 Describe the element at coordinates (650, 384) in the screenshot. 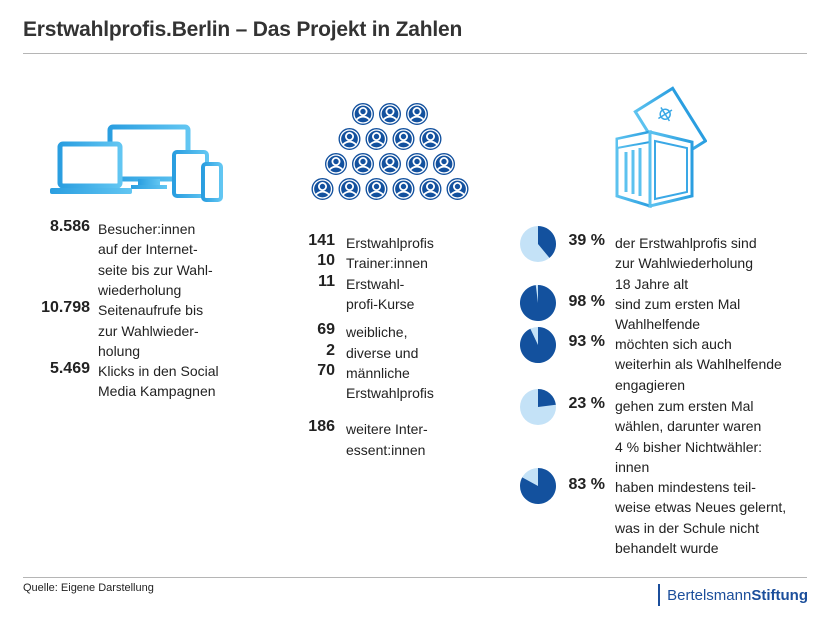

I see `survey-label-line: engagieren` at that location.